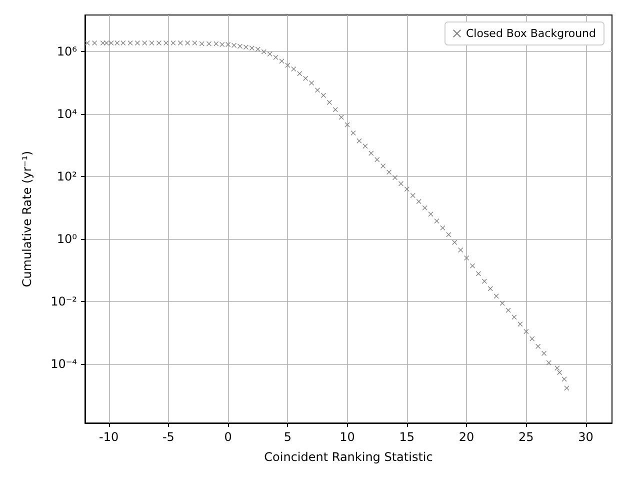  What do you see at coordinates (586, 437) in the screenshot?
I see `x-tick-label: 30` at bounding box center [586, 437].